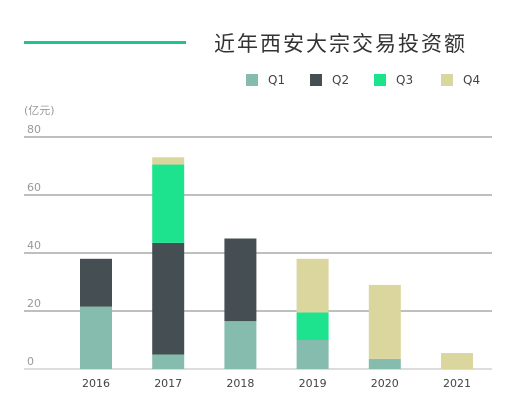 Image resolution: width=523 pixels, height=409 pixels. I want to click on legend-item-q4: Q4, so click(460, 80).